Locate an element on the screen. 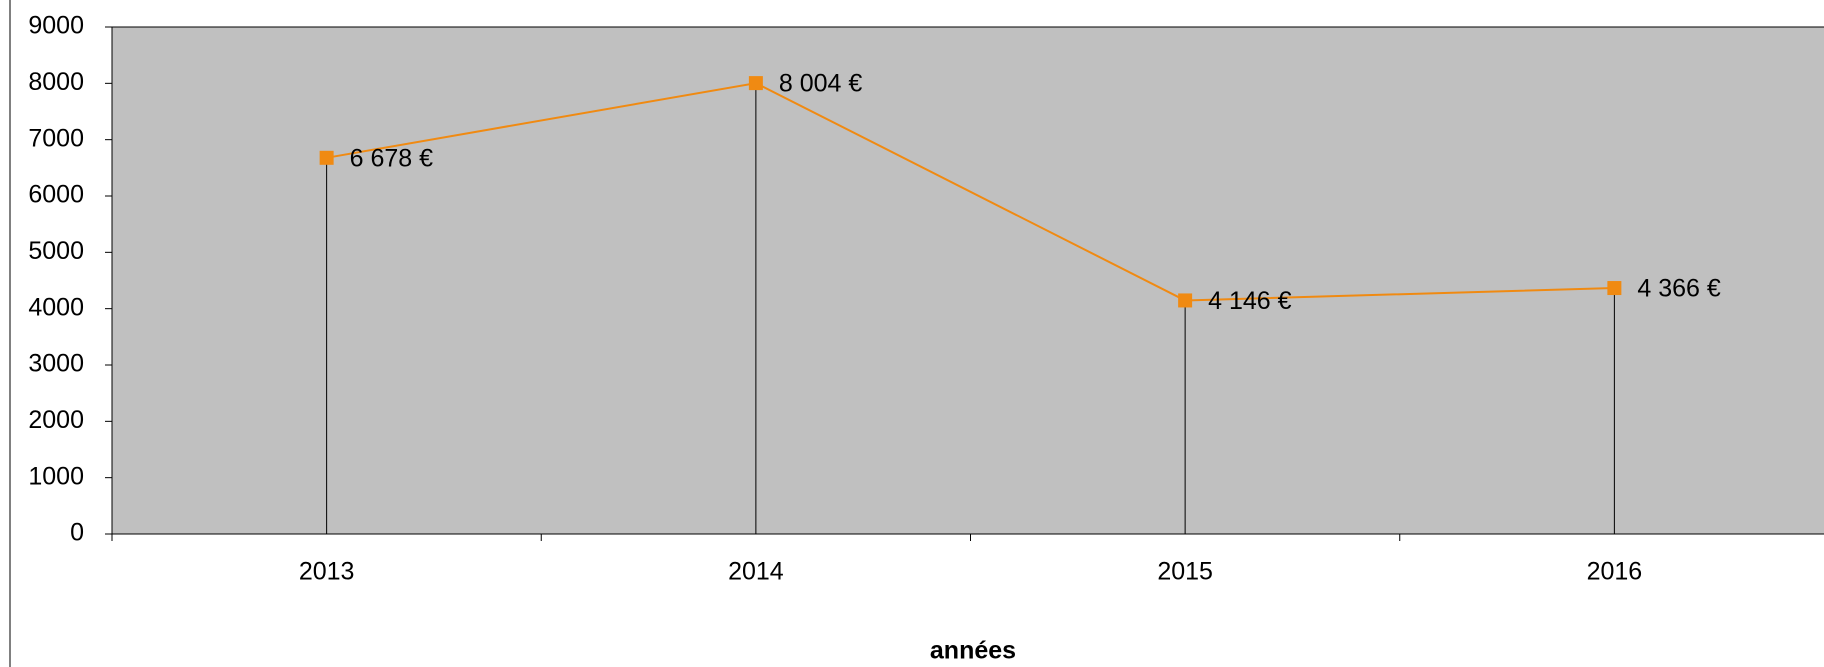 This screenshot has height=667, width=1824. data-label: 6 678 € is located at coordinates (392, 158).